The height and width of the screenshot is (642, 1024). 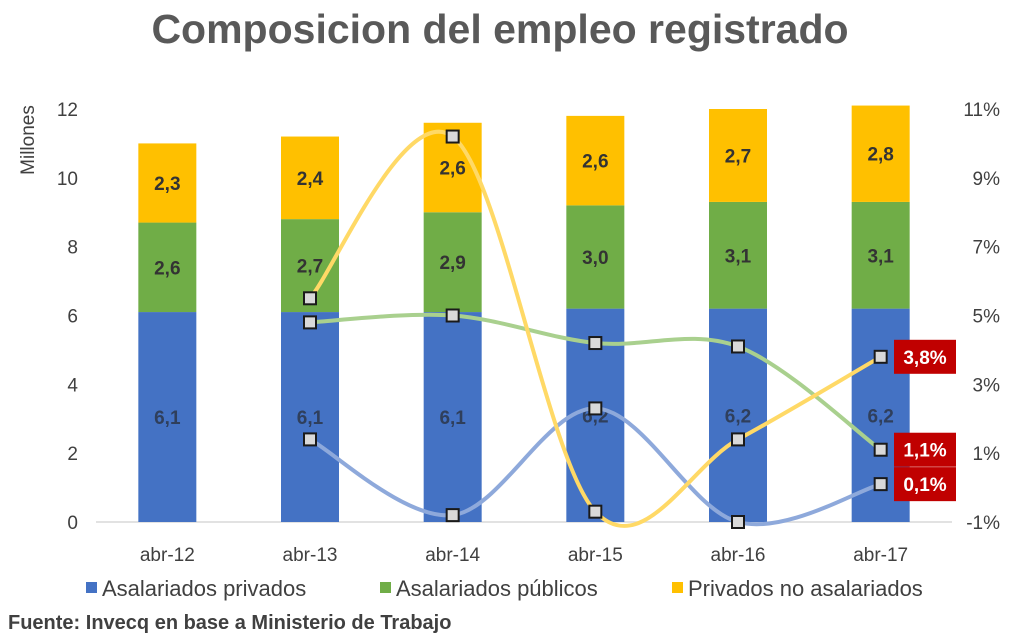 What do you see at coordinates (167, 555) in the screenshot?
I see `x-tick-label: abr-12` at bounding box center [167, 555].